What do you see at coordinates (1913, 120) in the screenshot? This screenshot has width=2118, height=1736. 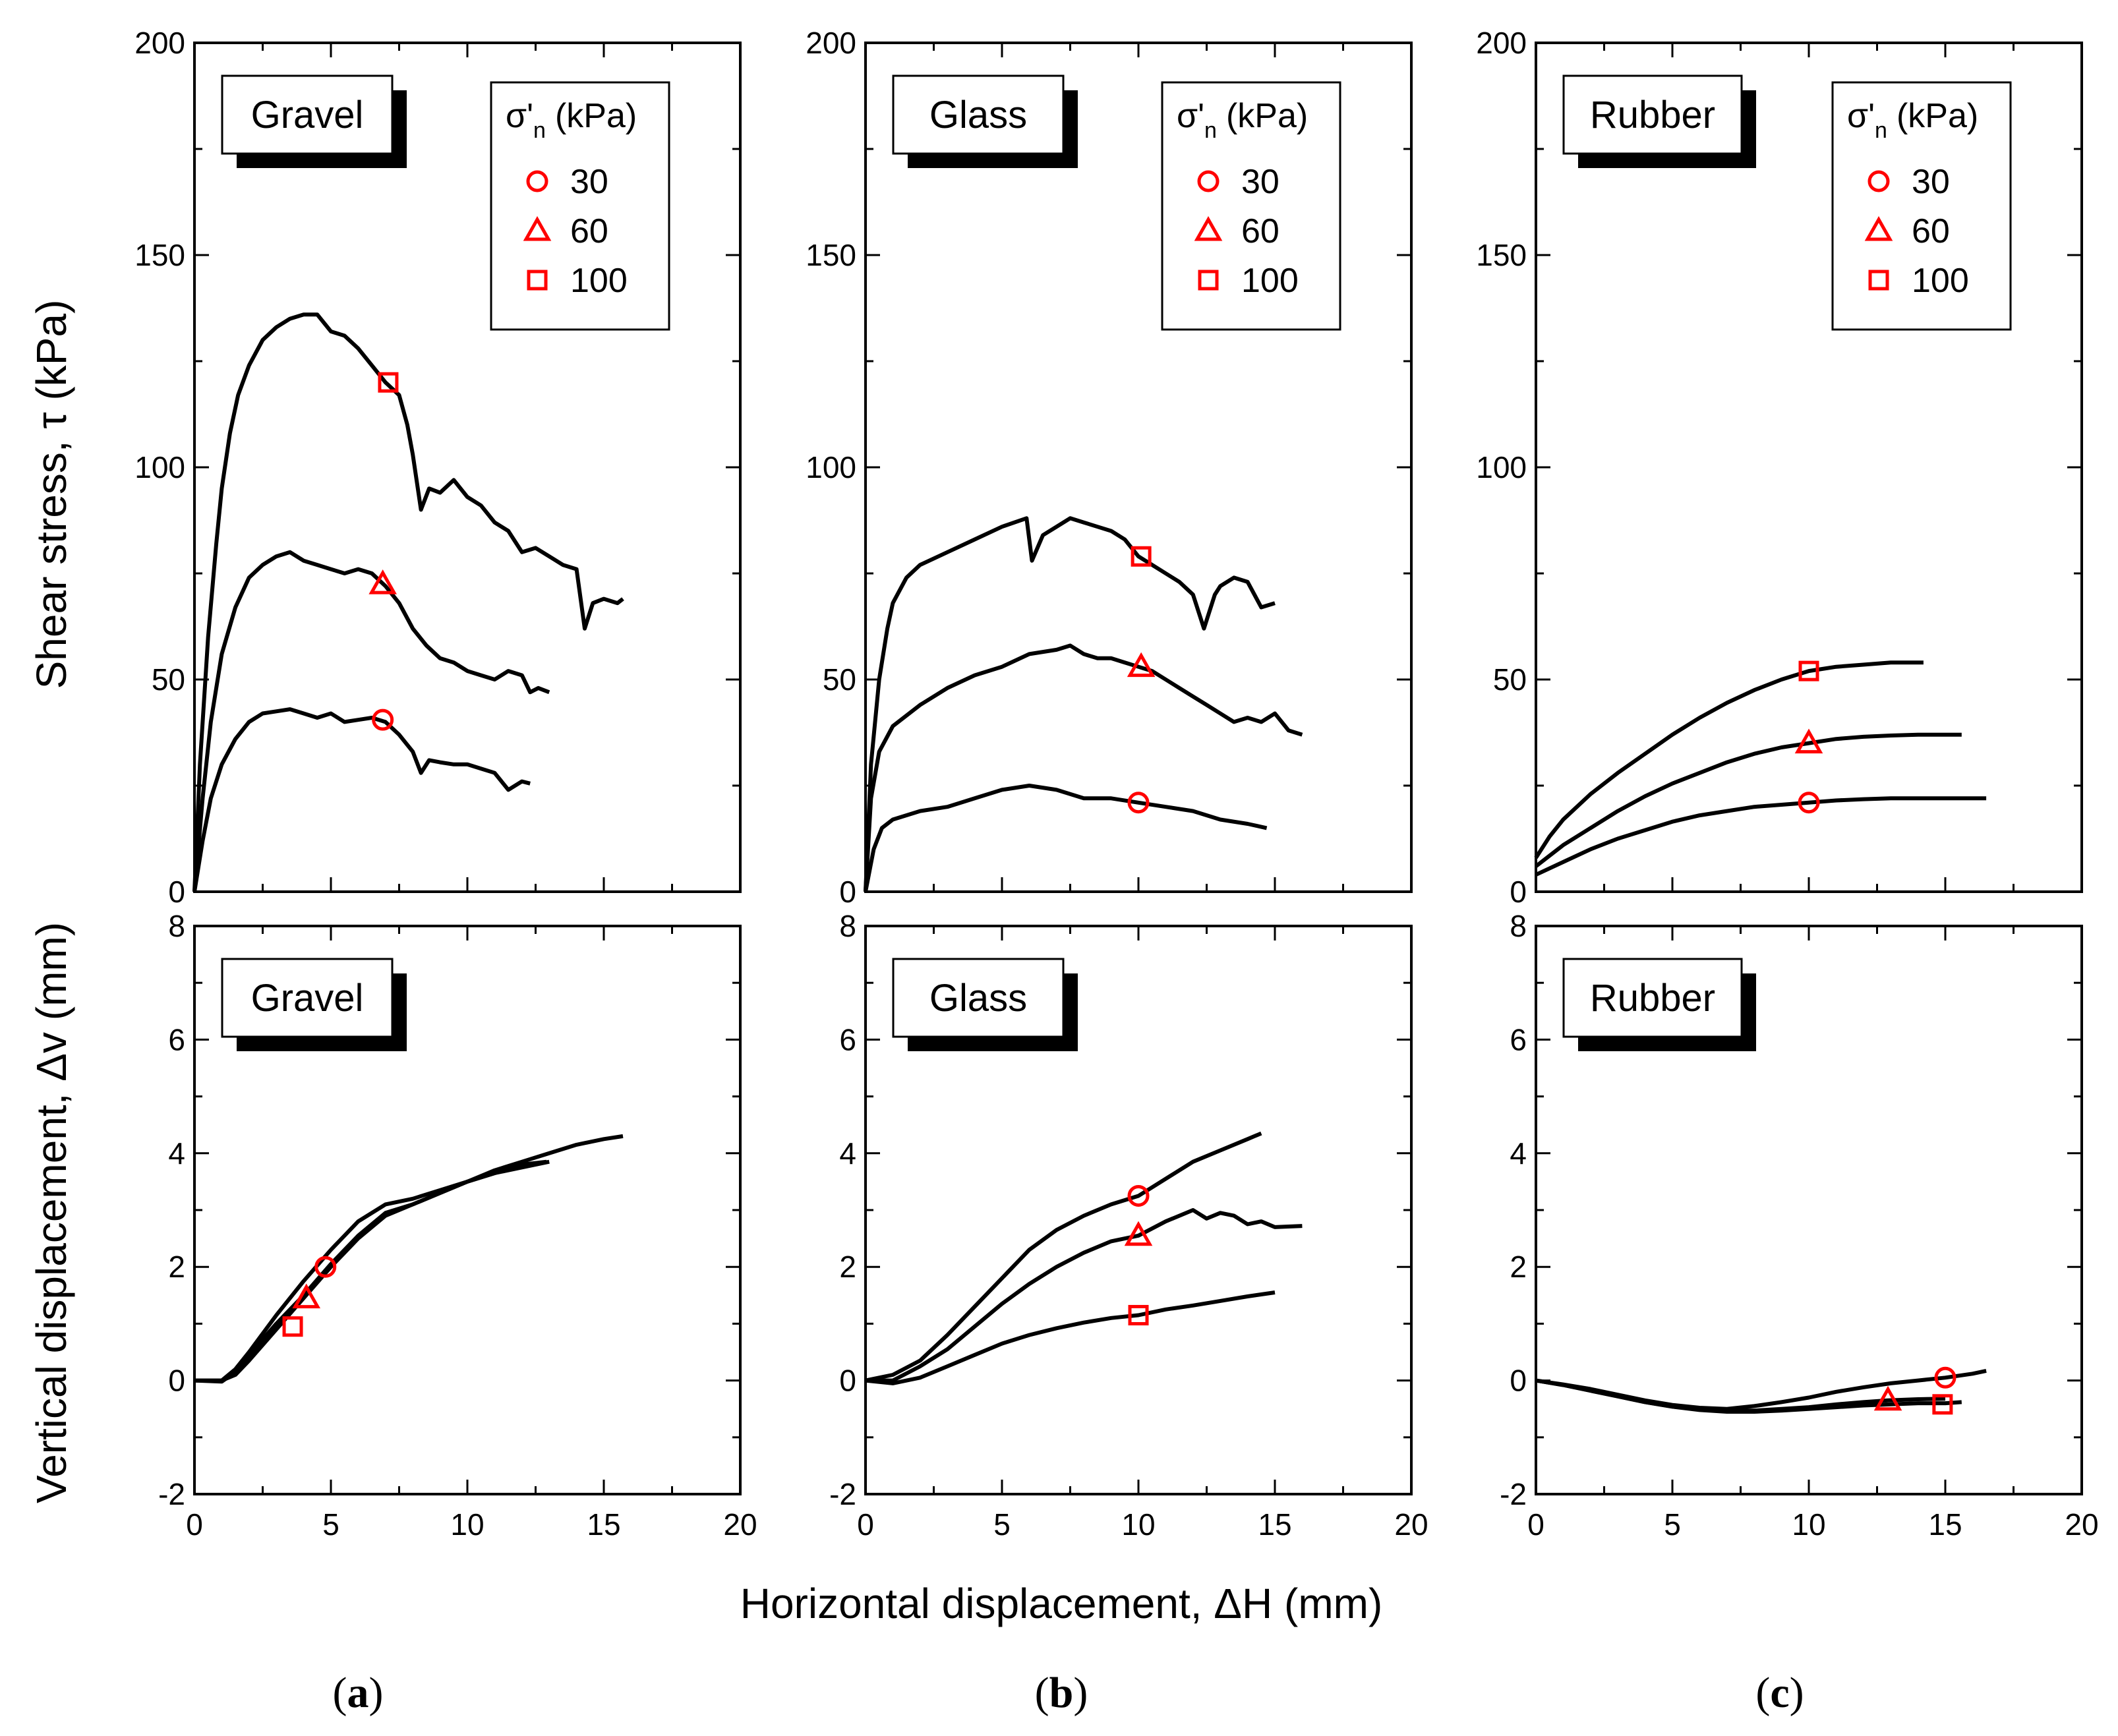 I see `rubber-shear-legend-title: σ'n (kPa)` at bounding box center [1913, 120].